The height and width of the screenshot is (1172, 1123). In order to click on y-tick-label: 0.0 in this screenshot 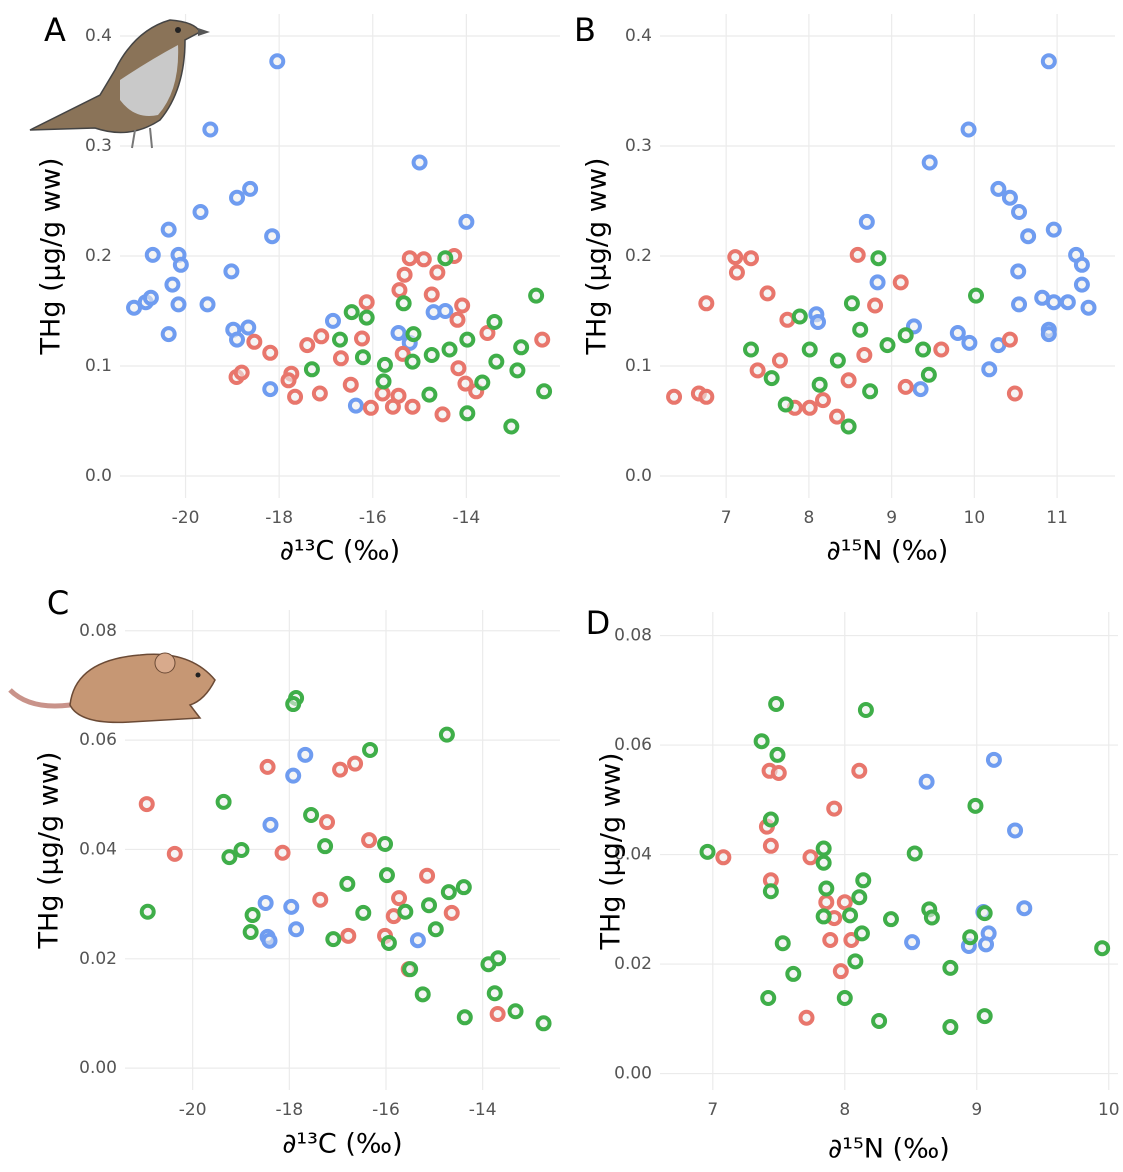, I will do `click(98, 476)`.